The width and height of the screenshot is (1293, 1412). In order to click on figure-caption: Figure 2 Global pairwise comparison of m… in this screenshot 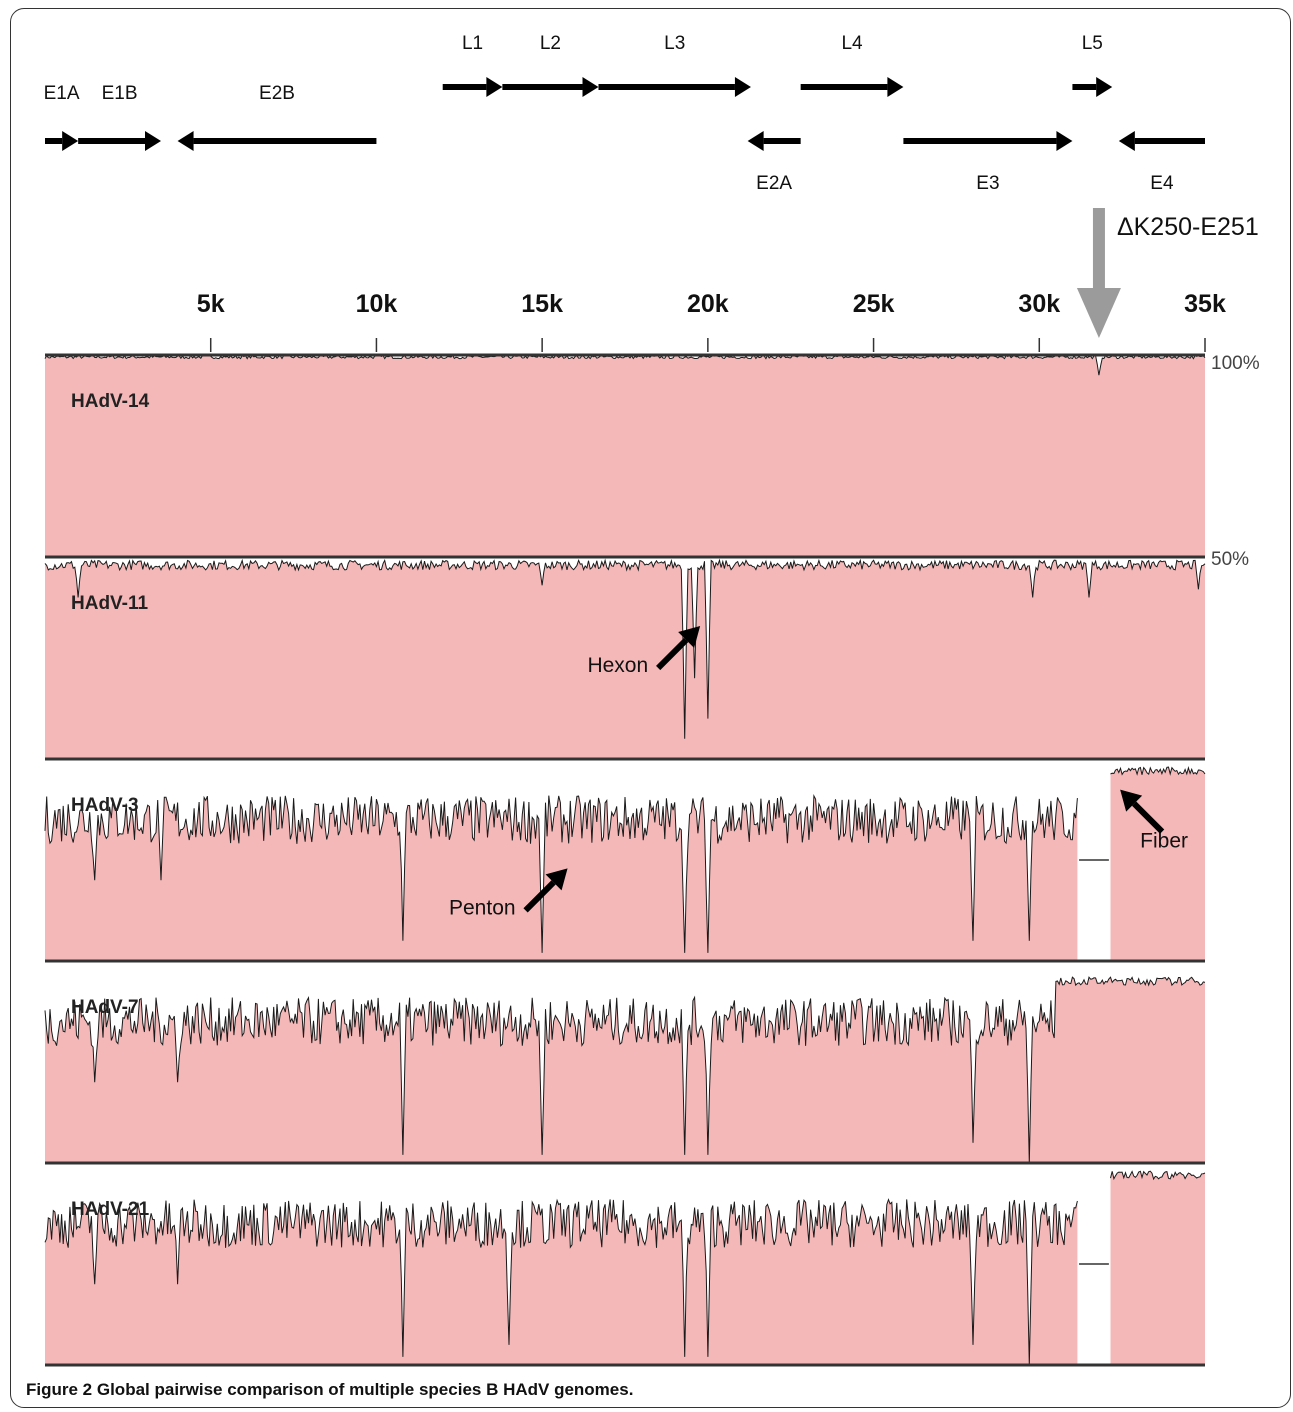, I will do `click(329, 1390)`.